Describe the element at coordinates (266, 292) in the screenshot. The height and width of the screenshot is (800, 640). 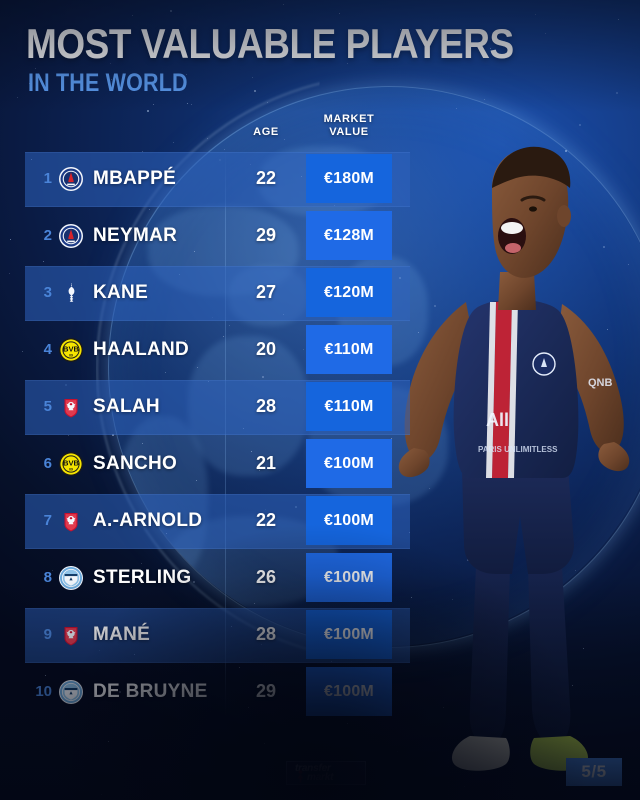
I see `row-age: 27` at that location.